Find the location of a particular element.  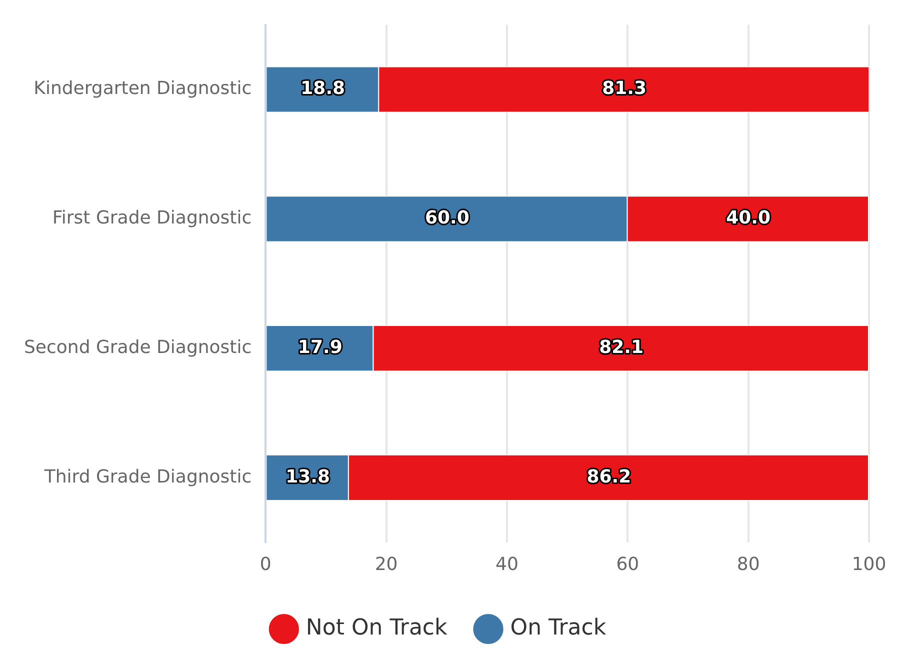

x-tick-label: 80 is located at coordinates (748, 564).